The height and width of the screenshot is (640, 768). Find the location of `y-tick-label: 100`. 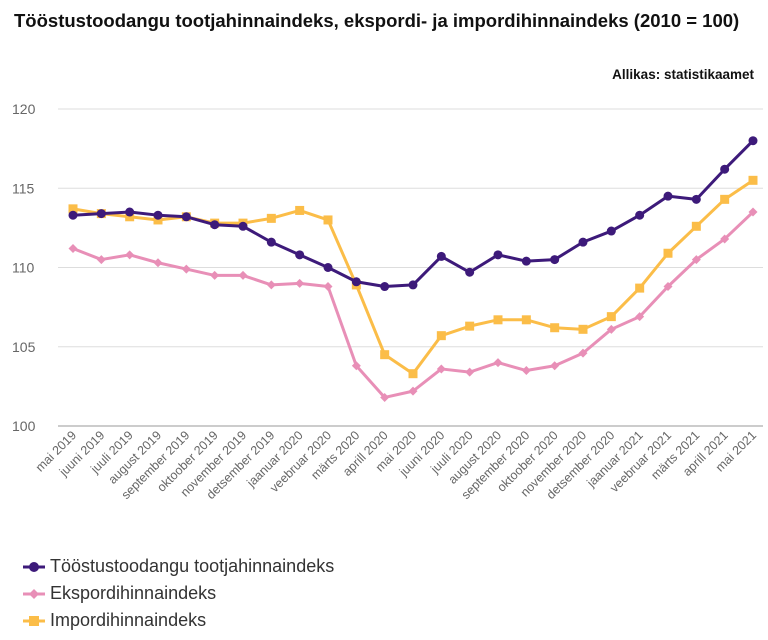

y-tick-label: 100 is located at coordinates (24, 426).